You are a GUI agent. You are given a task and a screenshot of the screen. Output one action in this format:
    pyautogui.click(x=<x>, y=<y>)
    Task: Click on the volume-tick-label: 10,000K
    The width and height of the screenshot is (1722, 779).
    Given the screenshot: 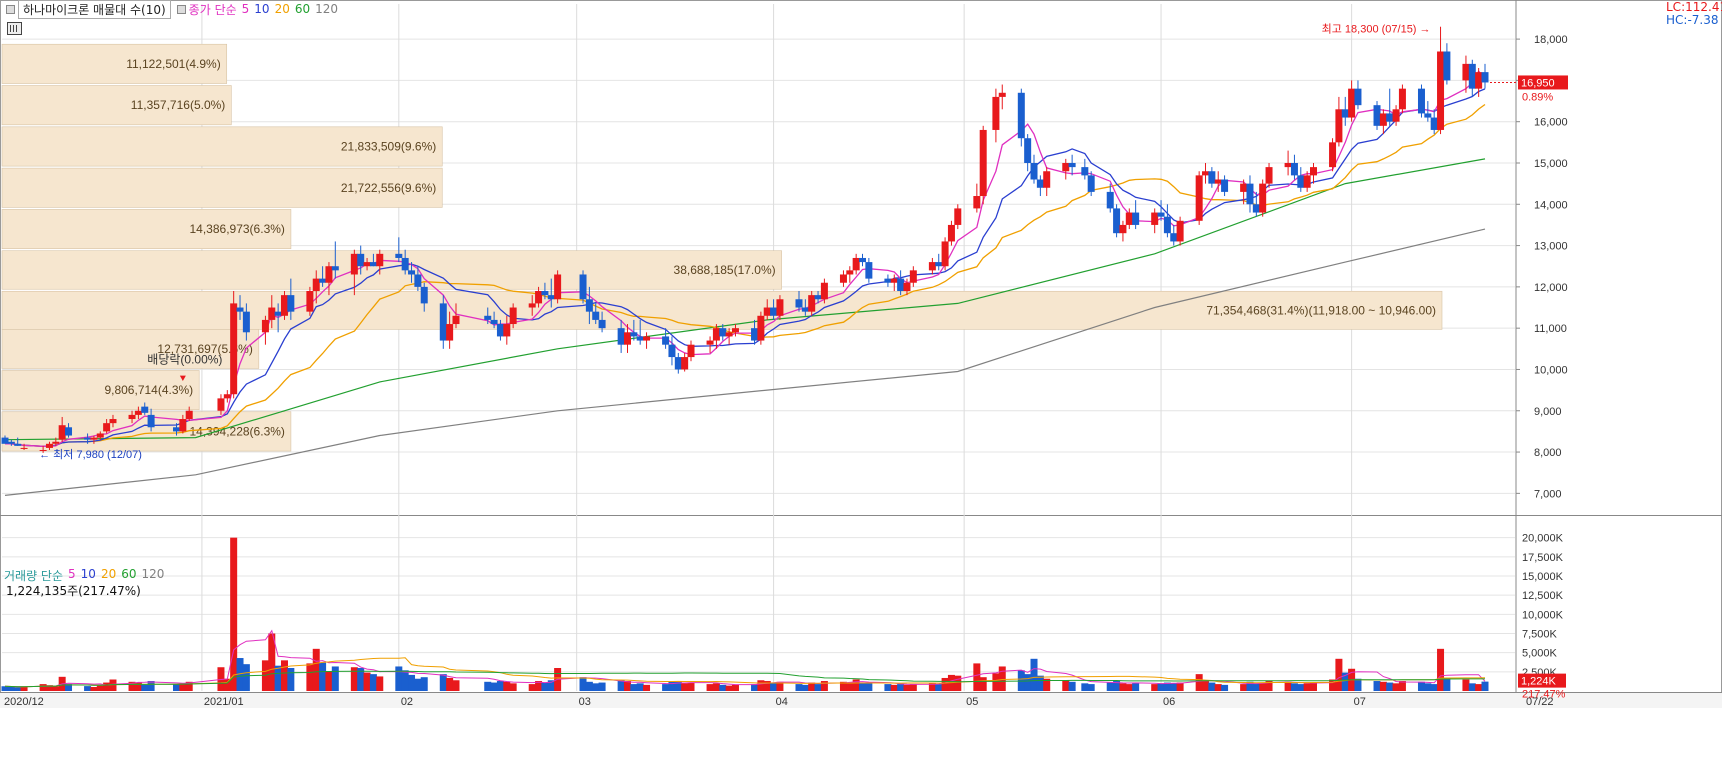 What is the action you would take?
    pyautogui.click(x=1543, y=615)
    